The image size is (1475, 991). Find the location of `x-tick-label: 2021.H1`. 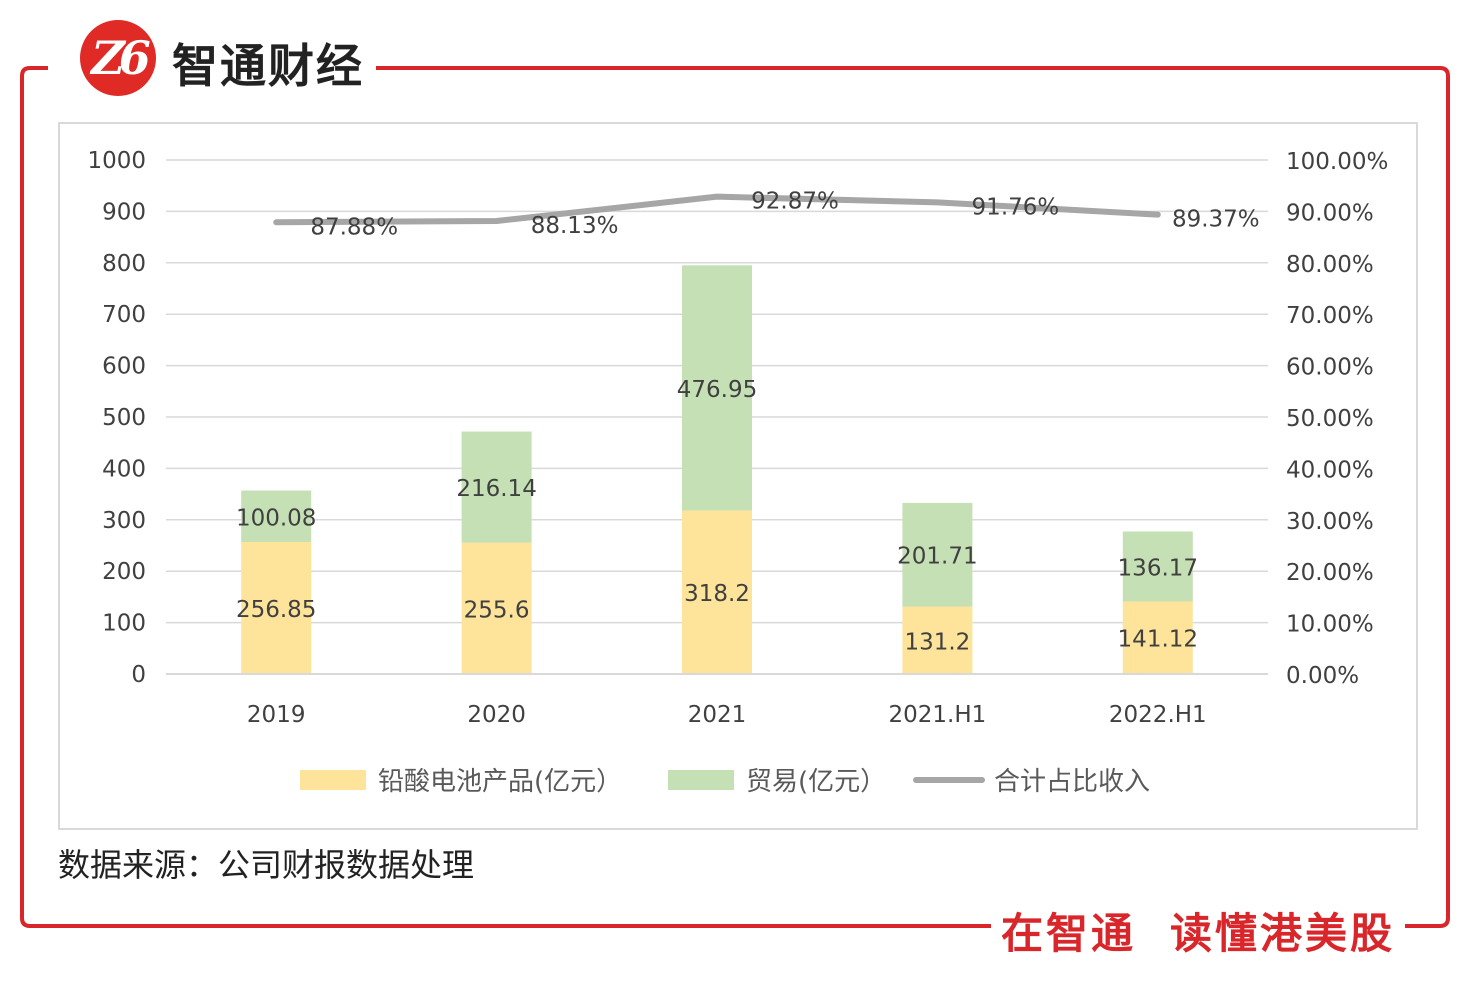

x-tick-label: 2021.H1 is located at coordinates (938, 715).